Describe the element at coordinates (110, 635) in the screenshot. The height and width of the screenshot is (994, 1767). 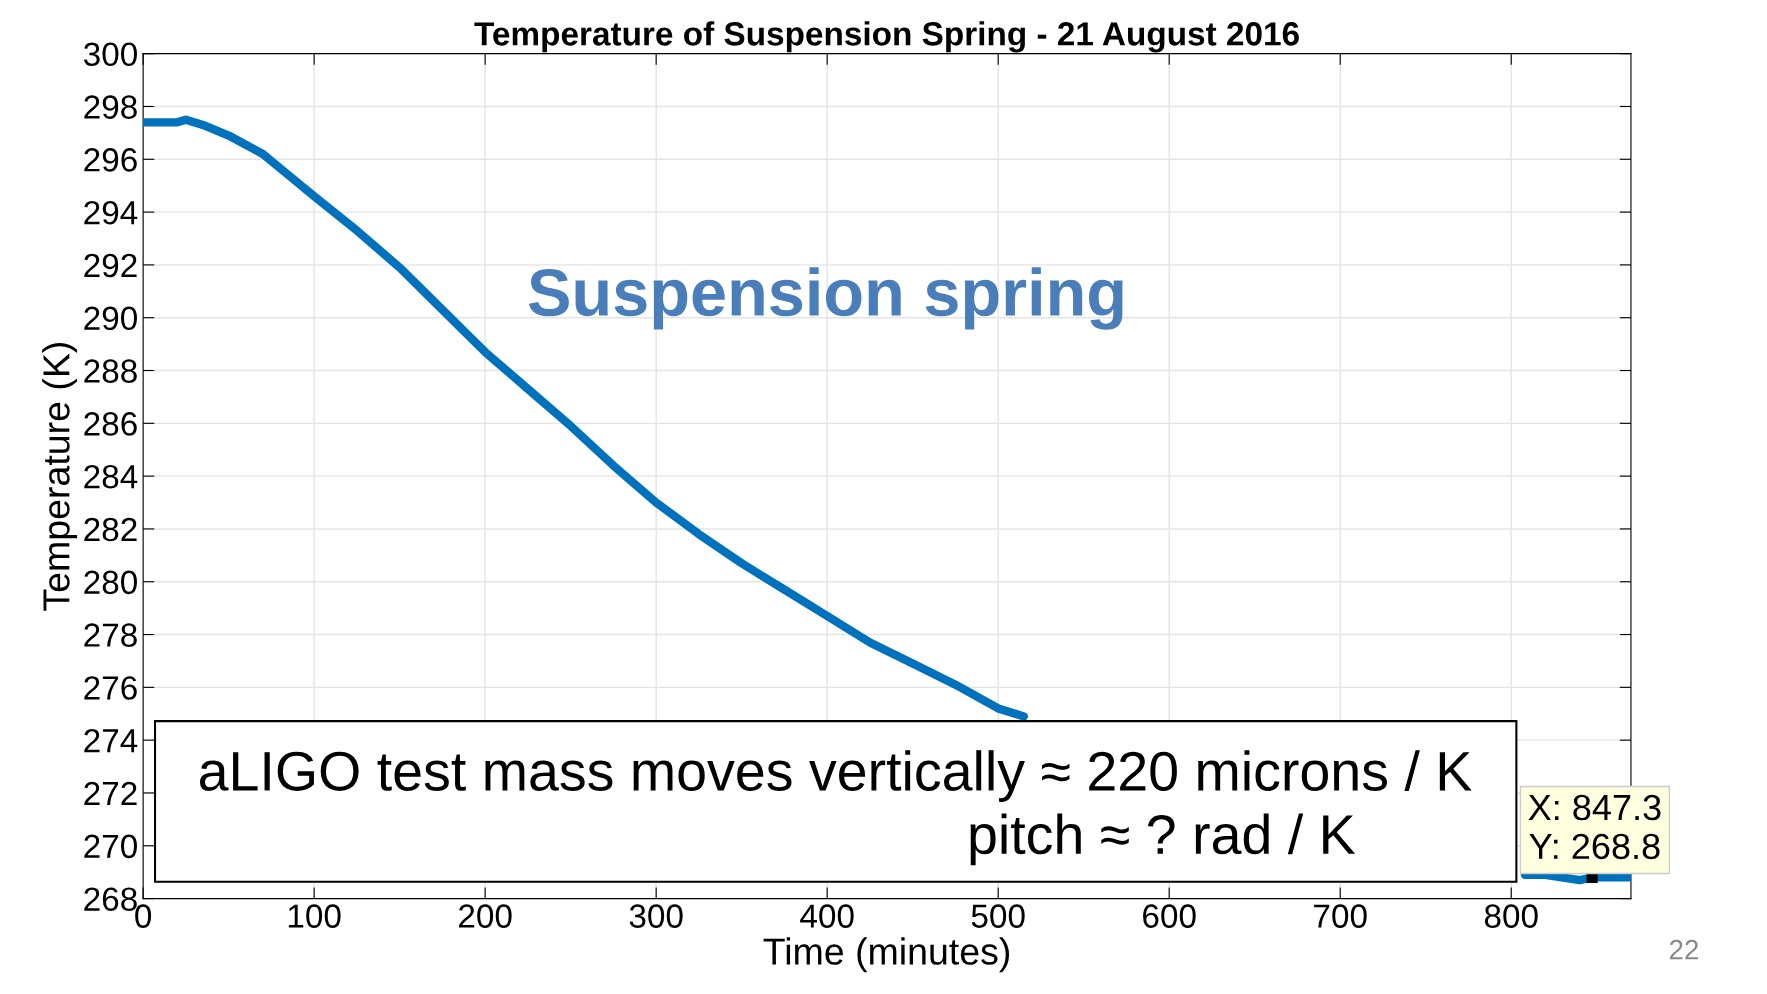
I see `y-tick-label: 278` at that location.